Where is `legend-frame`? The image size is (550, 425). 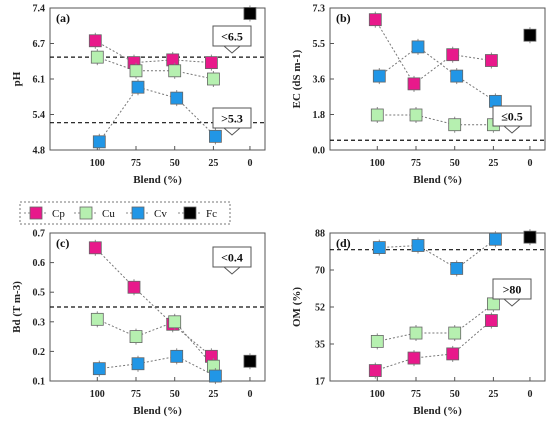
legend-frame is located at coordinates (125, 213).